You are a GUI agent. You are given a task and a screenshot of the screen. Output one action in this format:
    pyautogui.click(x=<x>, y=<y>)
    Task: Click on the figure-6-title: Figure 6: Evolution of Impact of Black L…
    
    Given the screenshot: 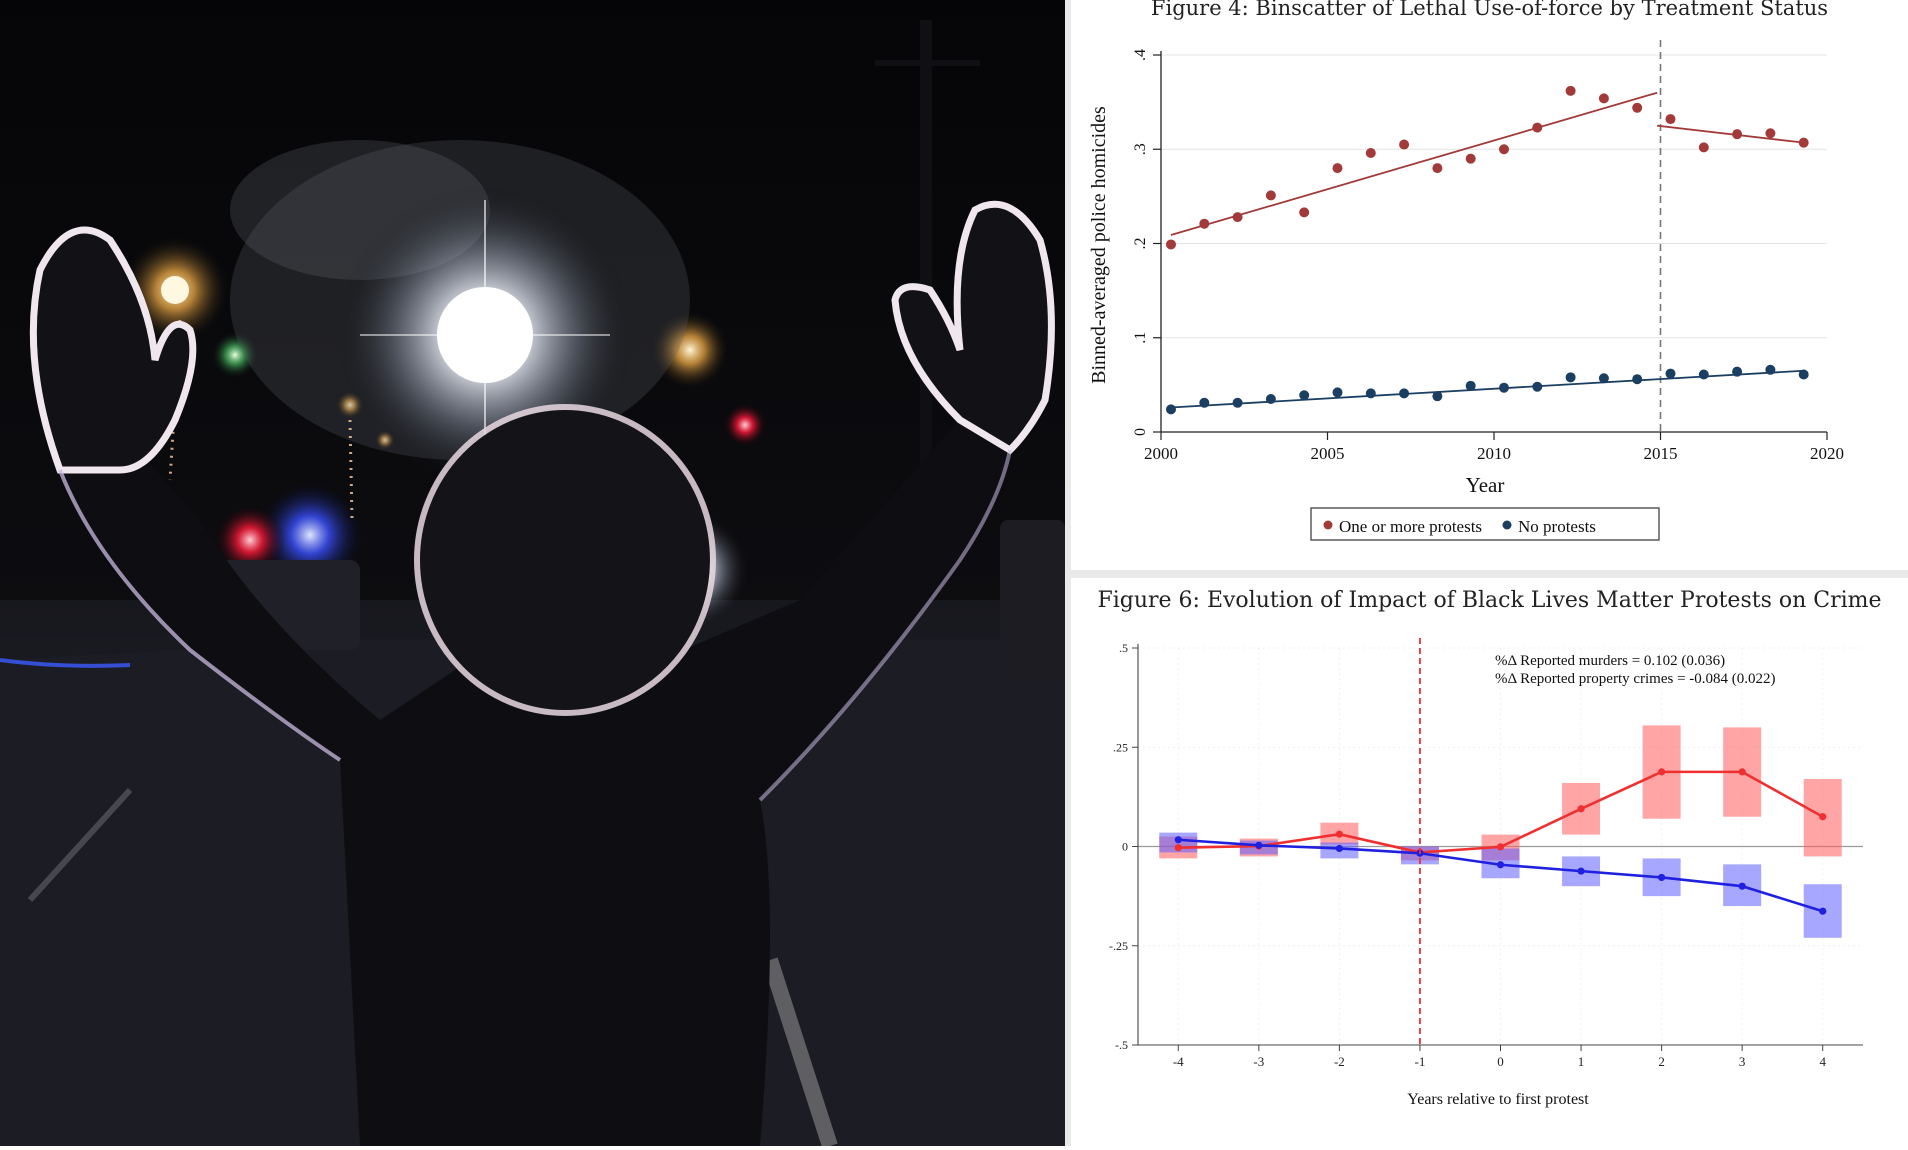 What is the action you would take?
    pyautogui.click(x=1489, y=600)
    